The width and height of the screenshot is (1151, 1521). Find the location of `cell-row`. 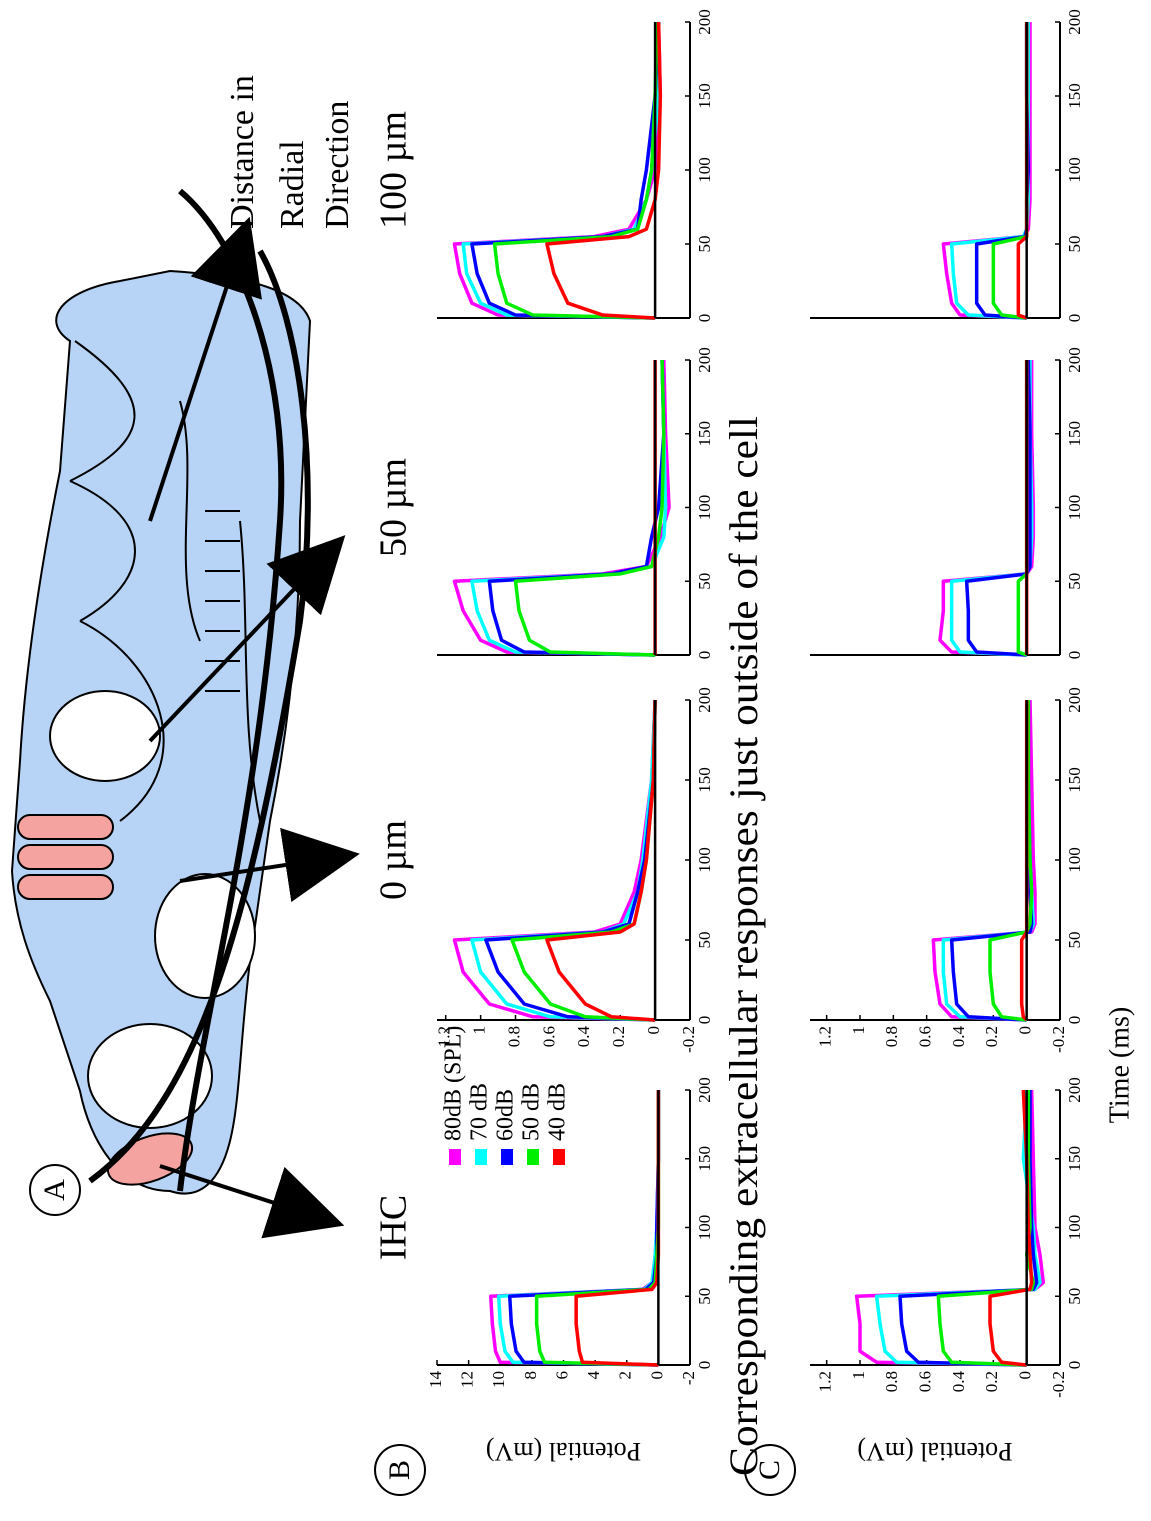

cell-row is located at coordinates (222, 601).